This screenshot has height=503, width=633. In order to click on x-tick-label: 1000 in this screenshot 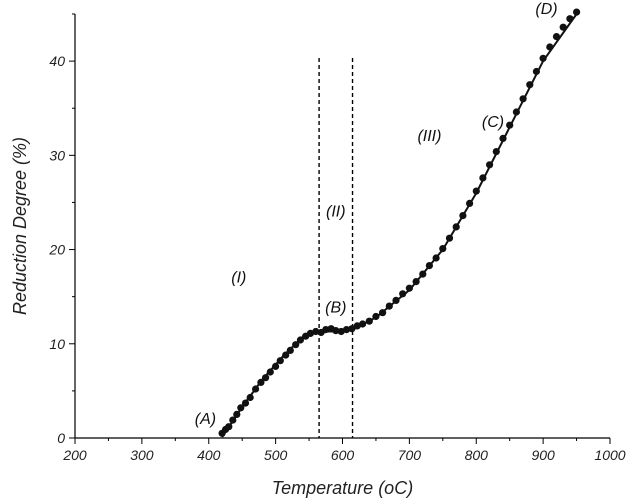, I will do `click(609, 455)`.